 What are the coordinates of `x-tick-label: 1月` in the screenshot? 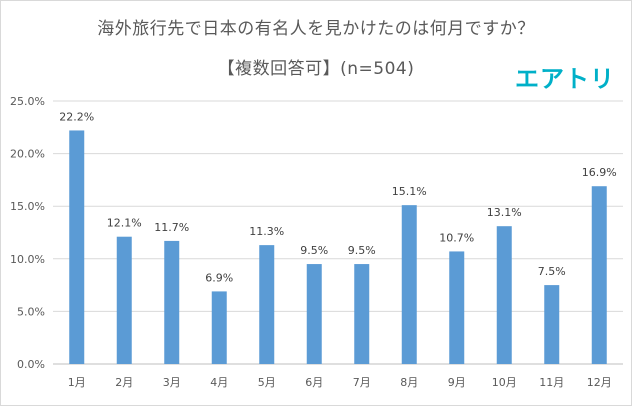 It's located at (77, 382).